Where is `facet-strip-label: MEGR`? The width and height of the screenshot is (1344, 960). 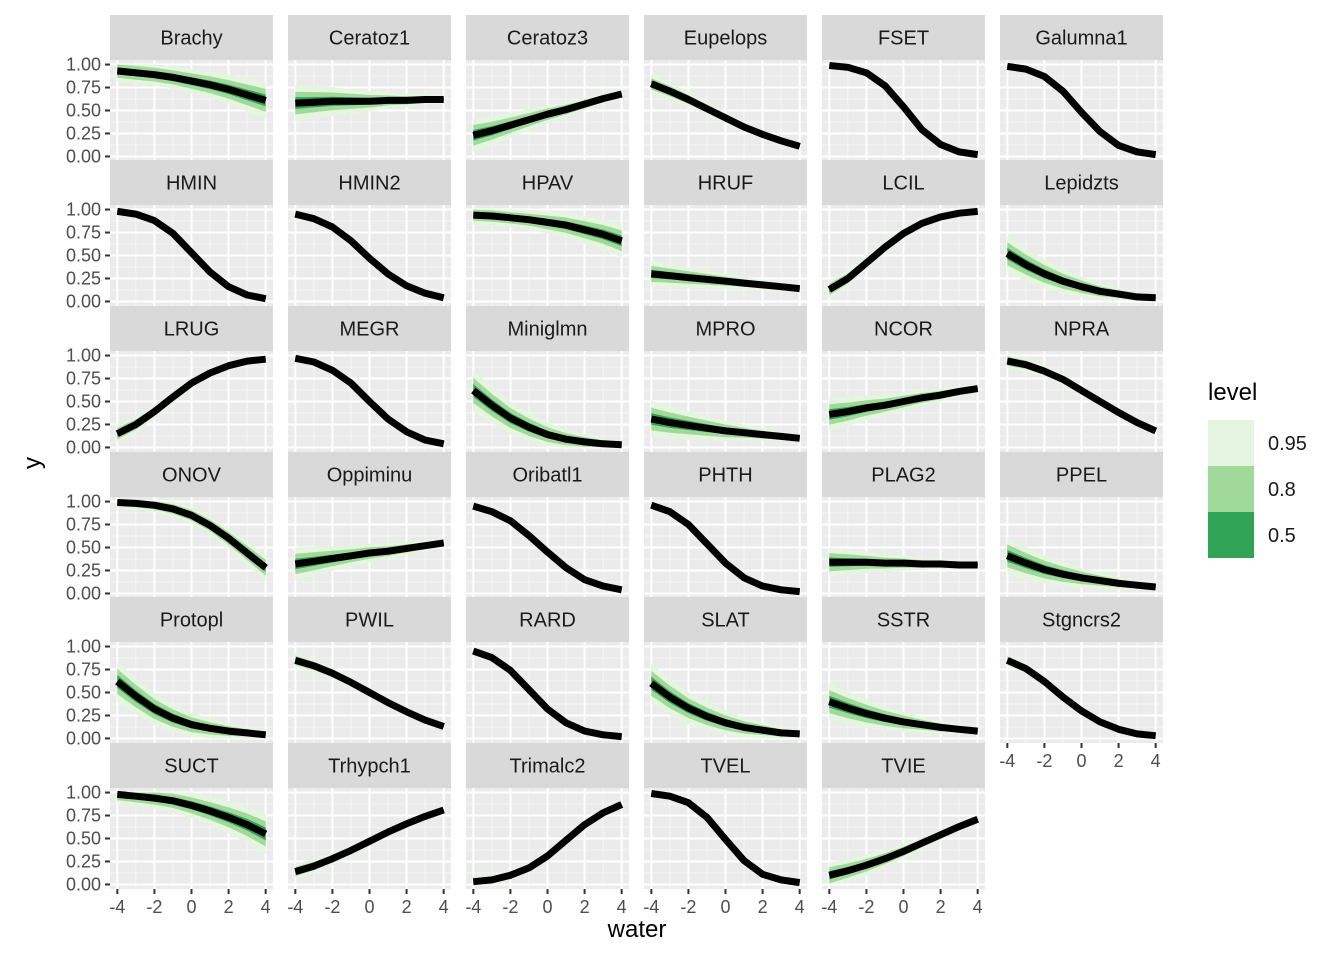
facet-strip-label: MEGR is located at coordinates (370, 330).